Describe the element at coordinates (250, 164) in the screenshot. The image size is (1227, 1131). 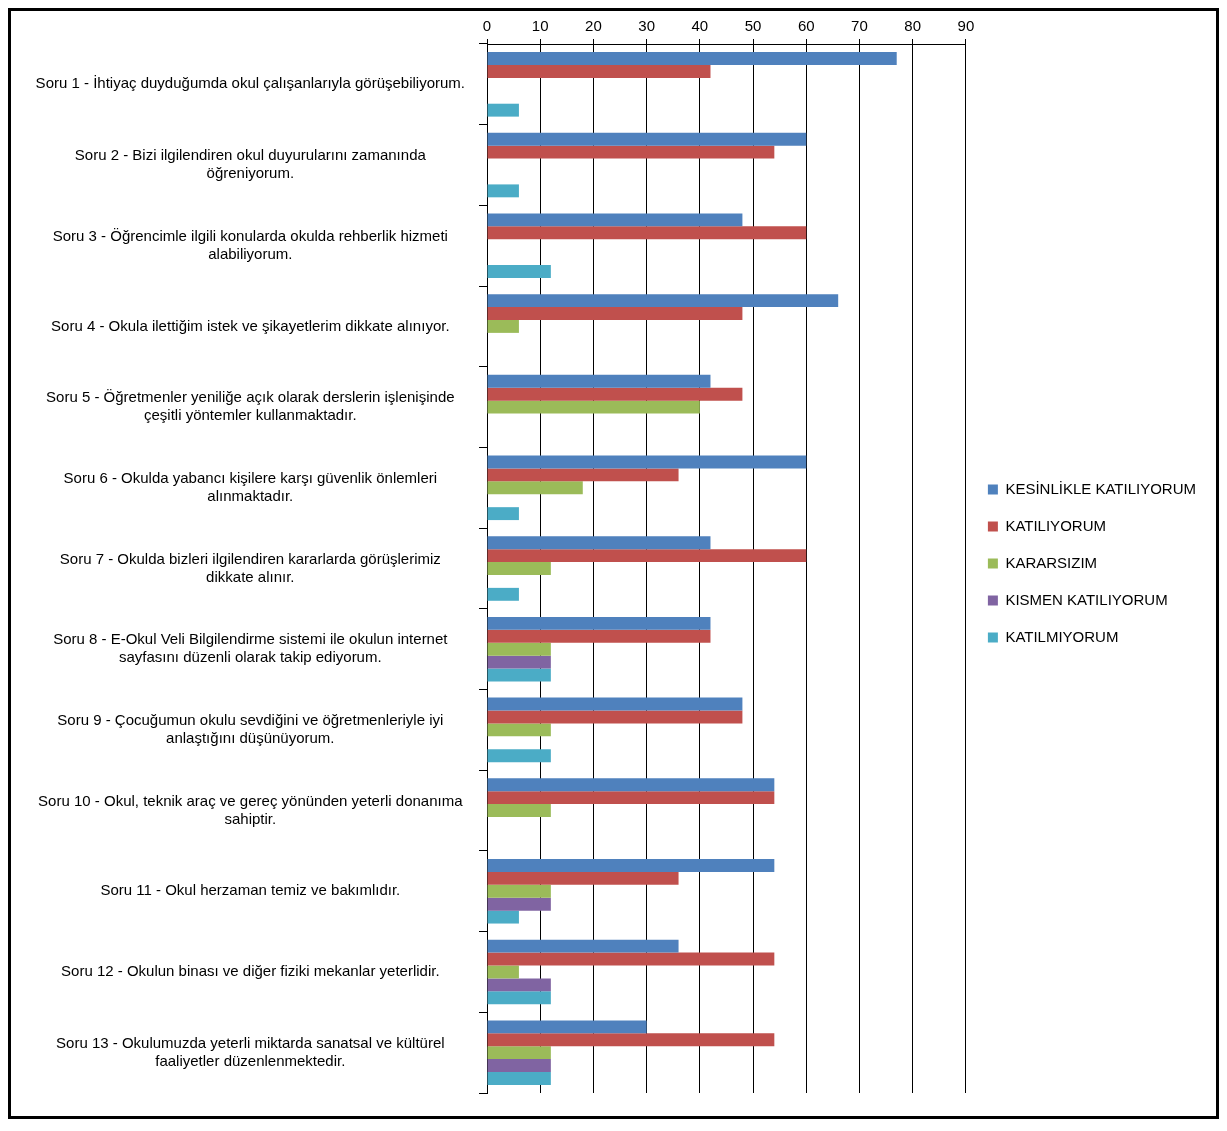
I see `y-tick-label: Soru 2 - Bizi ilgilendiren okul duyurularını zamanında öğreniyorum.` at that location.